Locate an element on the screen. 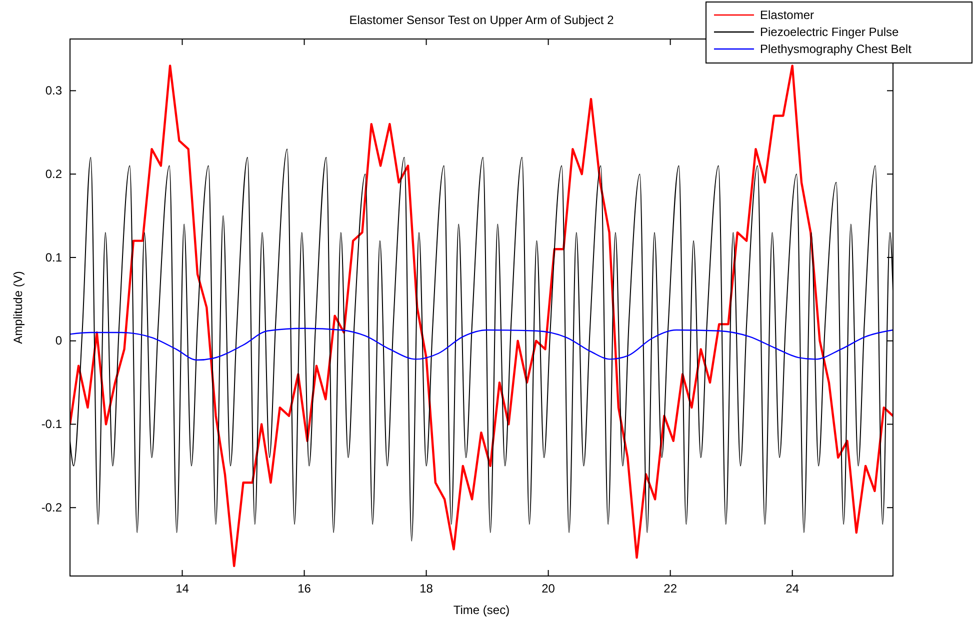  line-series is located at coordinates (481, 344).